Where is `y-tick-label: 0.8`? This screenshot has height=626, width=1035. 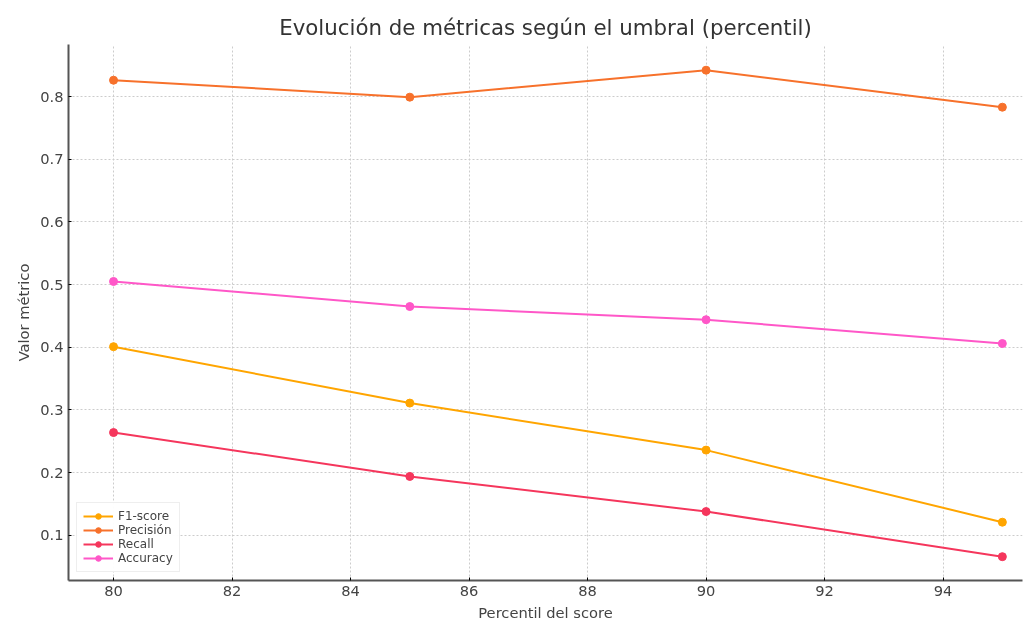 y-tick-label: 0.8 is located at coordinates (52, 96).